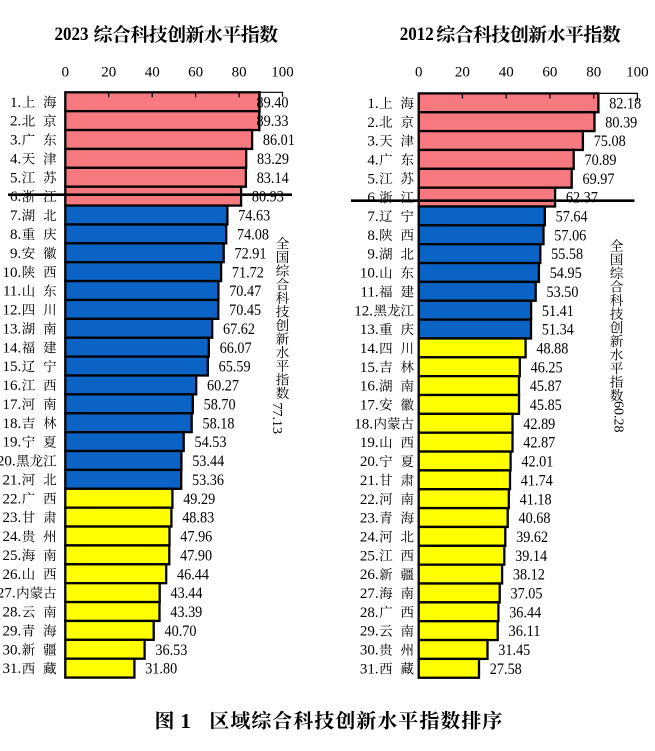 This screenshot has height=751, width=655. Describe the element at coordinates (239, 329) in the screenshot. I see `svg-text: 67.62` at that location.